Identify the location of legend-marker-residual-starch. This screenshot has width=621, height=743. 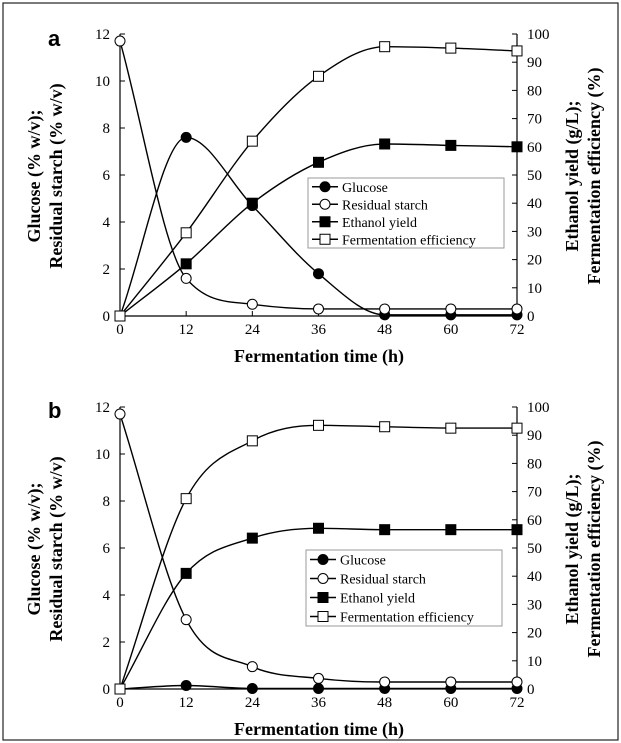
(323, 578).